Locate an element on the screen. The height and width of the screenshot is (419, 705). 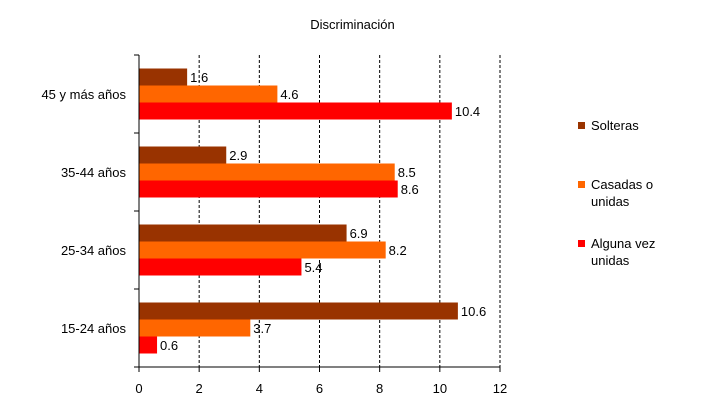
data-label: 2.9 is located at coordinates (238, 155).